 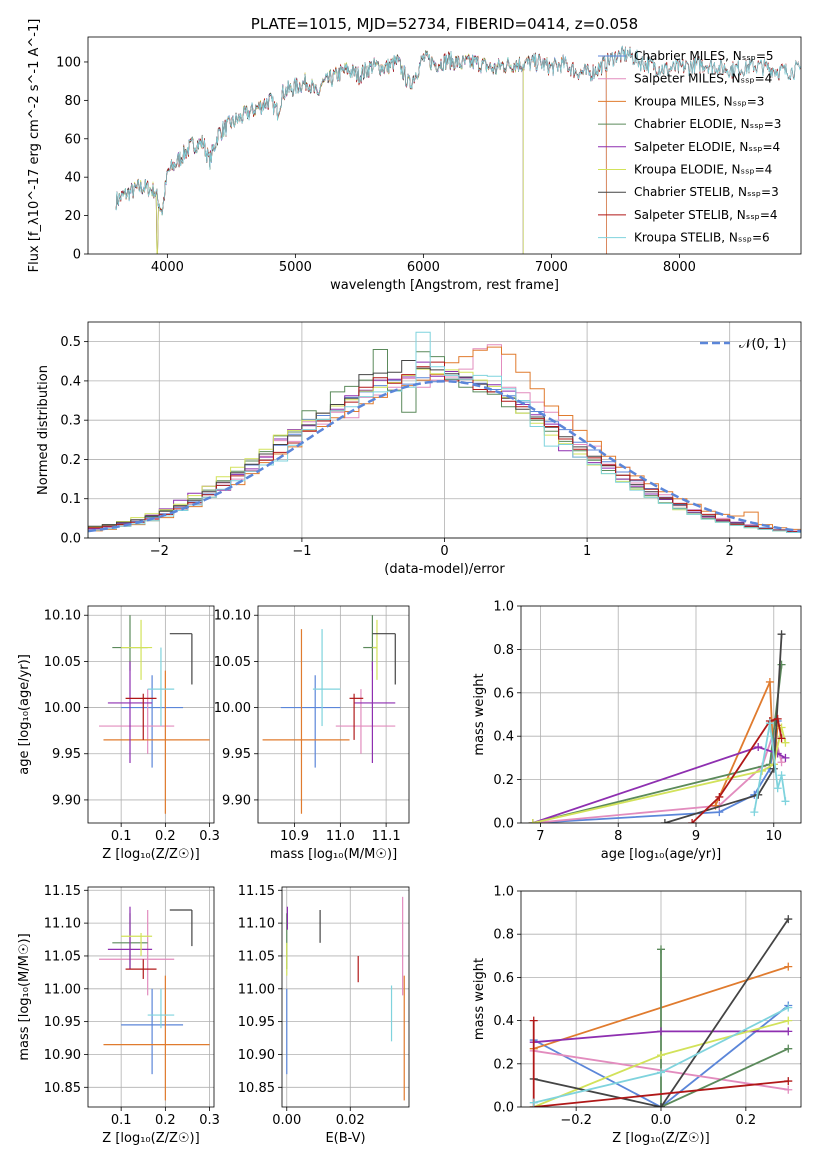 What do you see at coordinates (587, 551) in the screenshot?
I see `x-tick-label: 1` at bounding box center [587, 551].